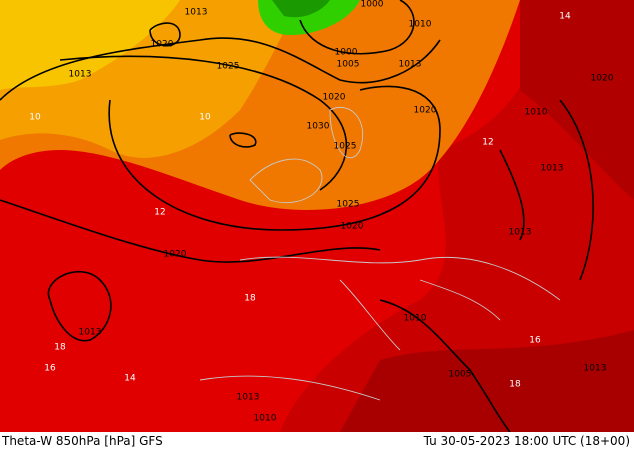 This screenshot has height=450, width=634. What do you see at coordinates (318, 127) in the screenshot?
I see `isobar-label: 1030` at bounding box center [318, 127].